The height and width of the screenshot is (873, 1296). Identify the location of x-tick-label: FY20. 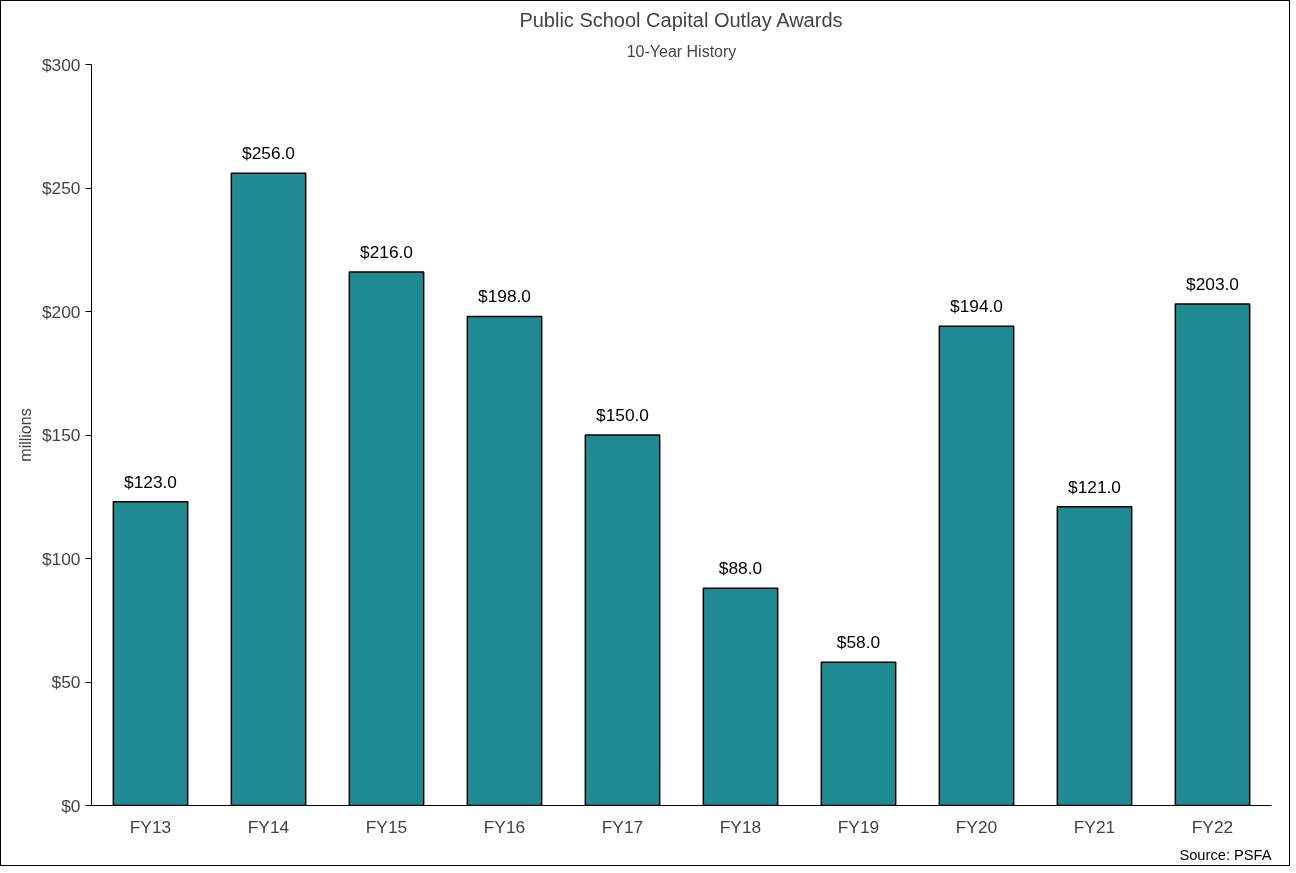
(976, 826).